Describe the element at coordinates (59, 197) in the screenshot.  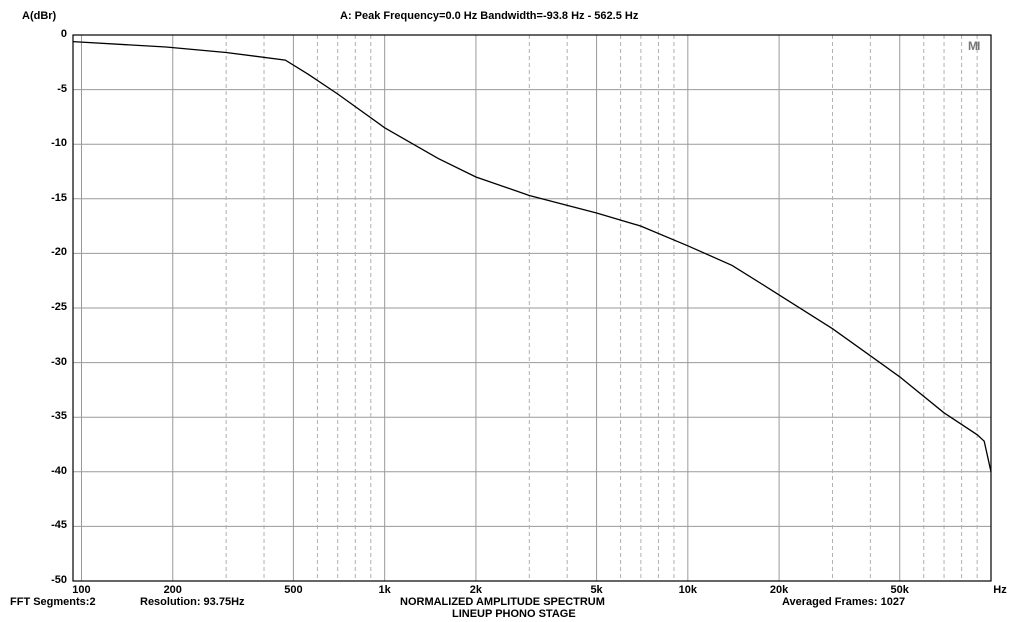
I see `y-tick-label: -15` at that location.